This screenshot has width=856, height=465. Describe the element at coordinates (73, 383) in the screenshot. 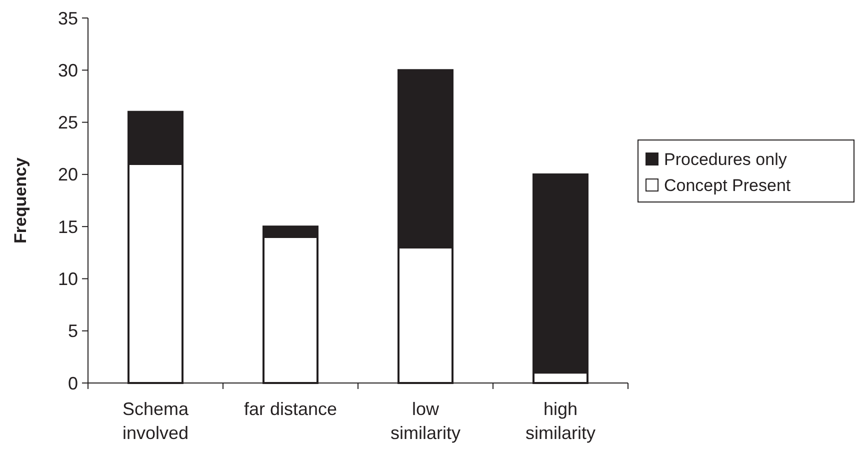

I see `y-tick-label: 0` at that location.